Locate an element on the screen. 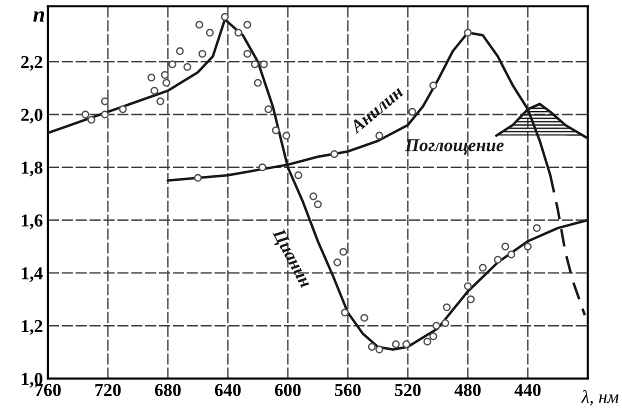 This screenshot has height=416, width=622. x-tick-label: 600 is located at coordinates (287, 390).